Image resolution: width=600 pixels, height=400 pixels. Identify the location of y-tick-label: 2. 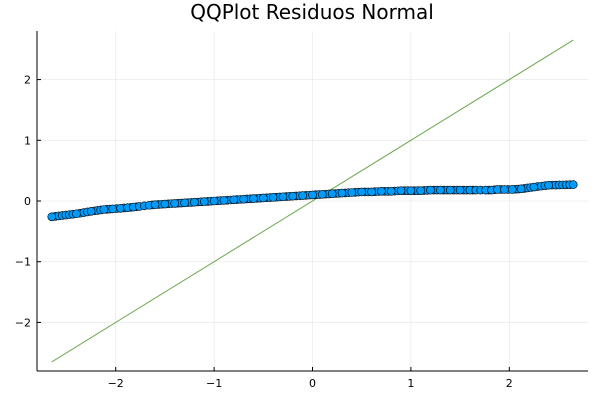
(27, 80).